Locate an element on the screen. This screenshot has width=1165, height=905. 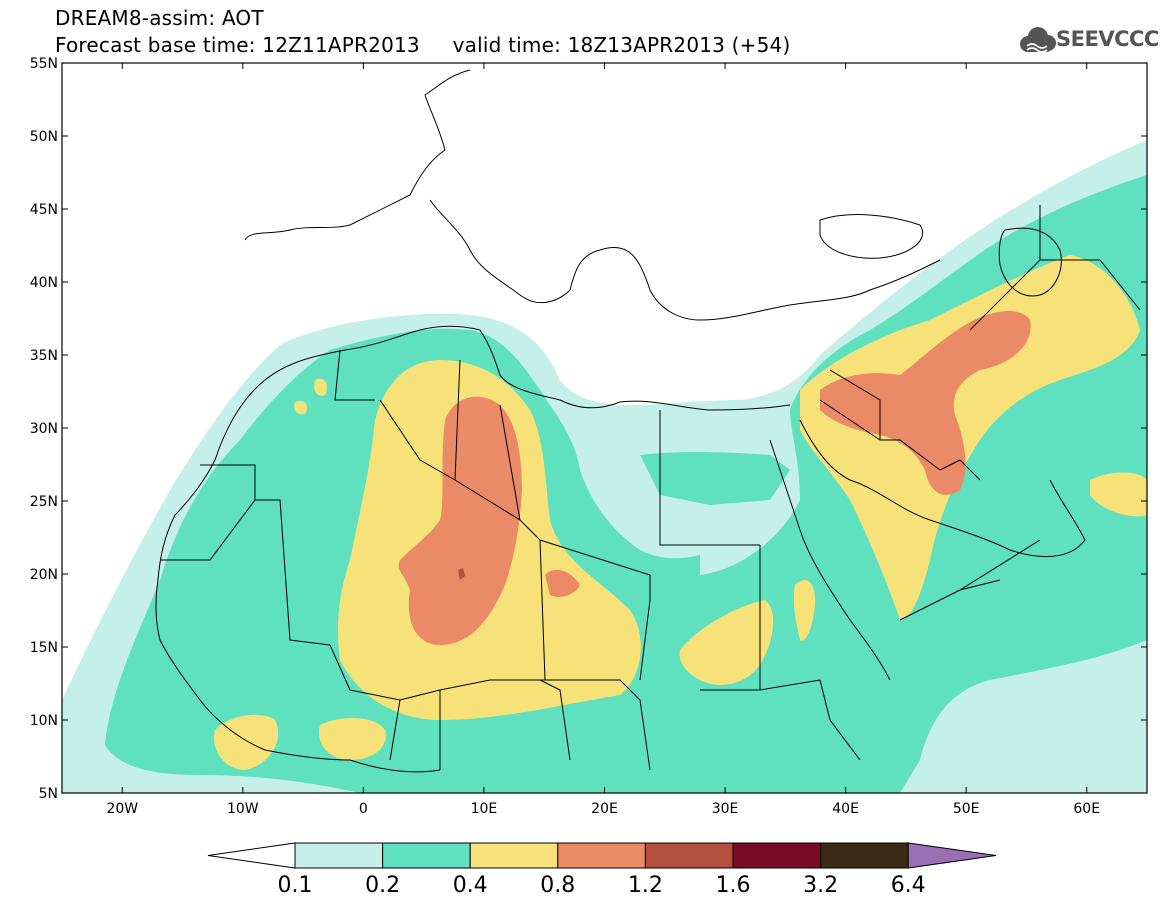
lat-label: 35N is located at coordinates (44, 356).